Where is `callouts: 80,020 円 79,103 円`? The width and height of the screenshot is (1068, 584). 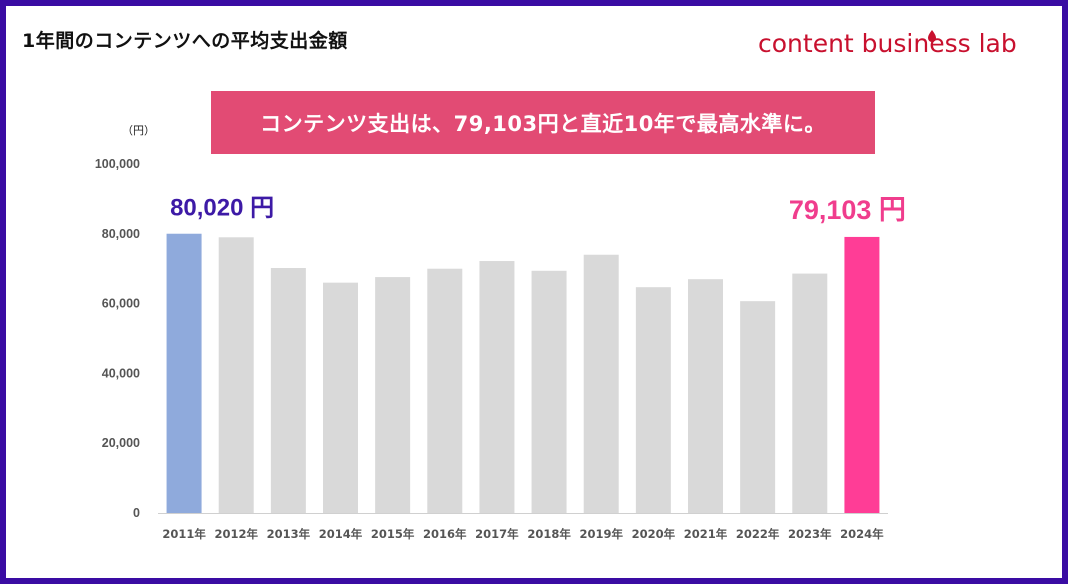 callouts: 80,020 円 79,103 円 is located at coordinates (538, 210).